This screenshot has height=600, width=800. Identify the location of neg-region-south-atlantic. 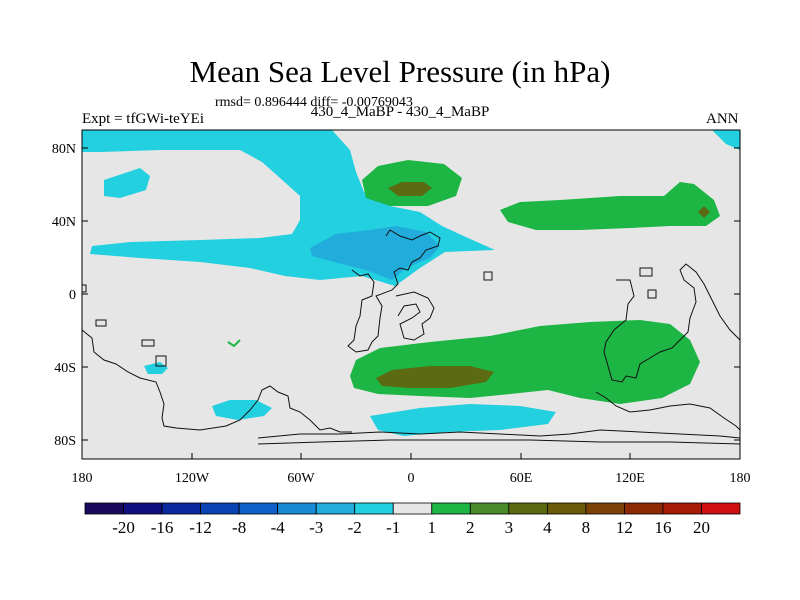
(242, 410).